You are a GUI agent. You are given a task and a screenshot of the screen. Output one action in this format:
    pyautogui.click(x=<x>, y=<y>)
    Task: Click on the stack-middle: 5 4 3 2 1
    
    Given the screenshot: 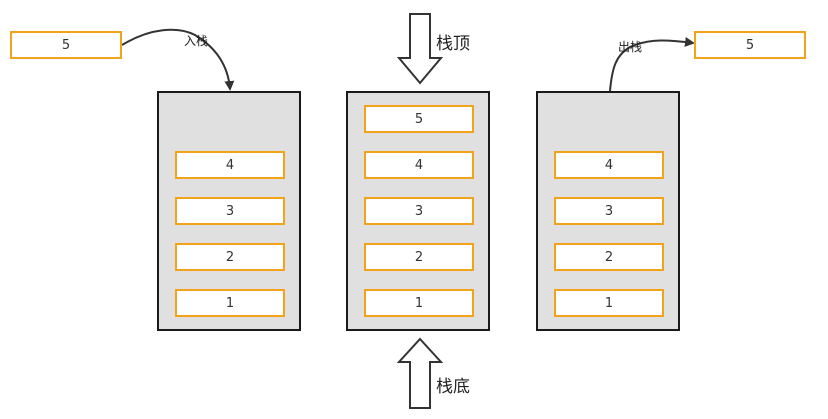 What is the action you would take?
    pyautogui.click(x=418, y=211)
    